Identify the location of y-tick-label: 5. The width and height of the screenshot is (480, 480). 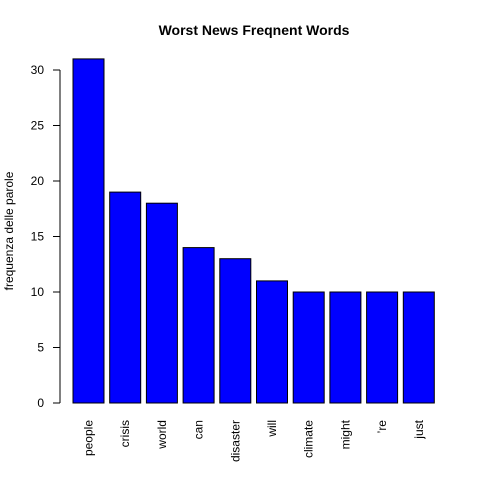
(40, 348).